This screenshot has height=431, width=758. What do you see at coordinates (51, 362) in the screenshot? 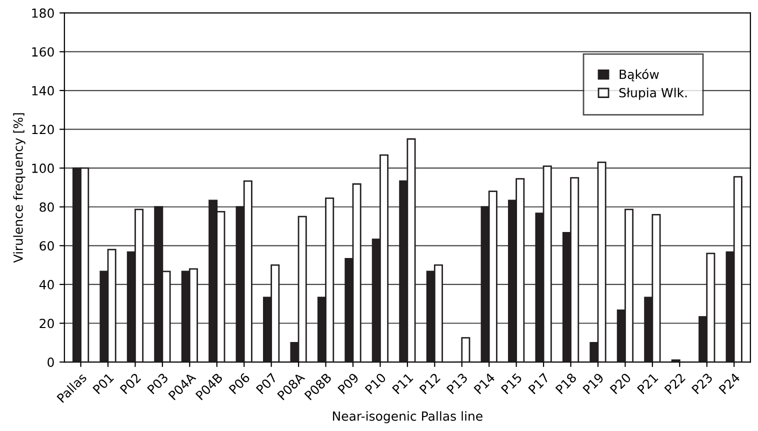
I see `y-tick-label: 0` at bounding box center [51, 362].